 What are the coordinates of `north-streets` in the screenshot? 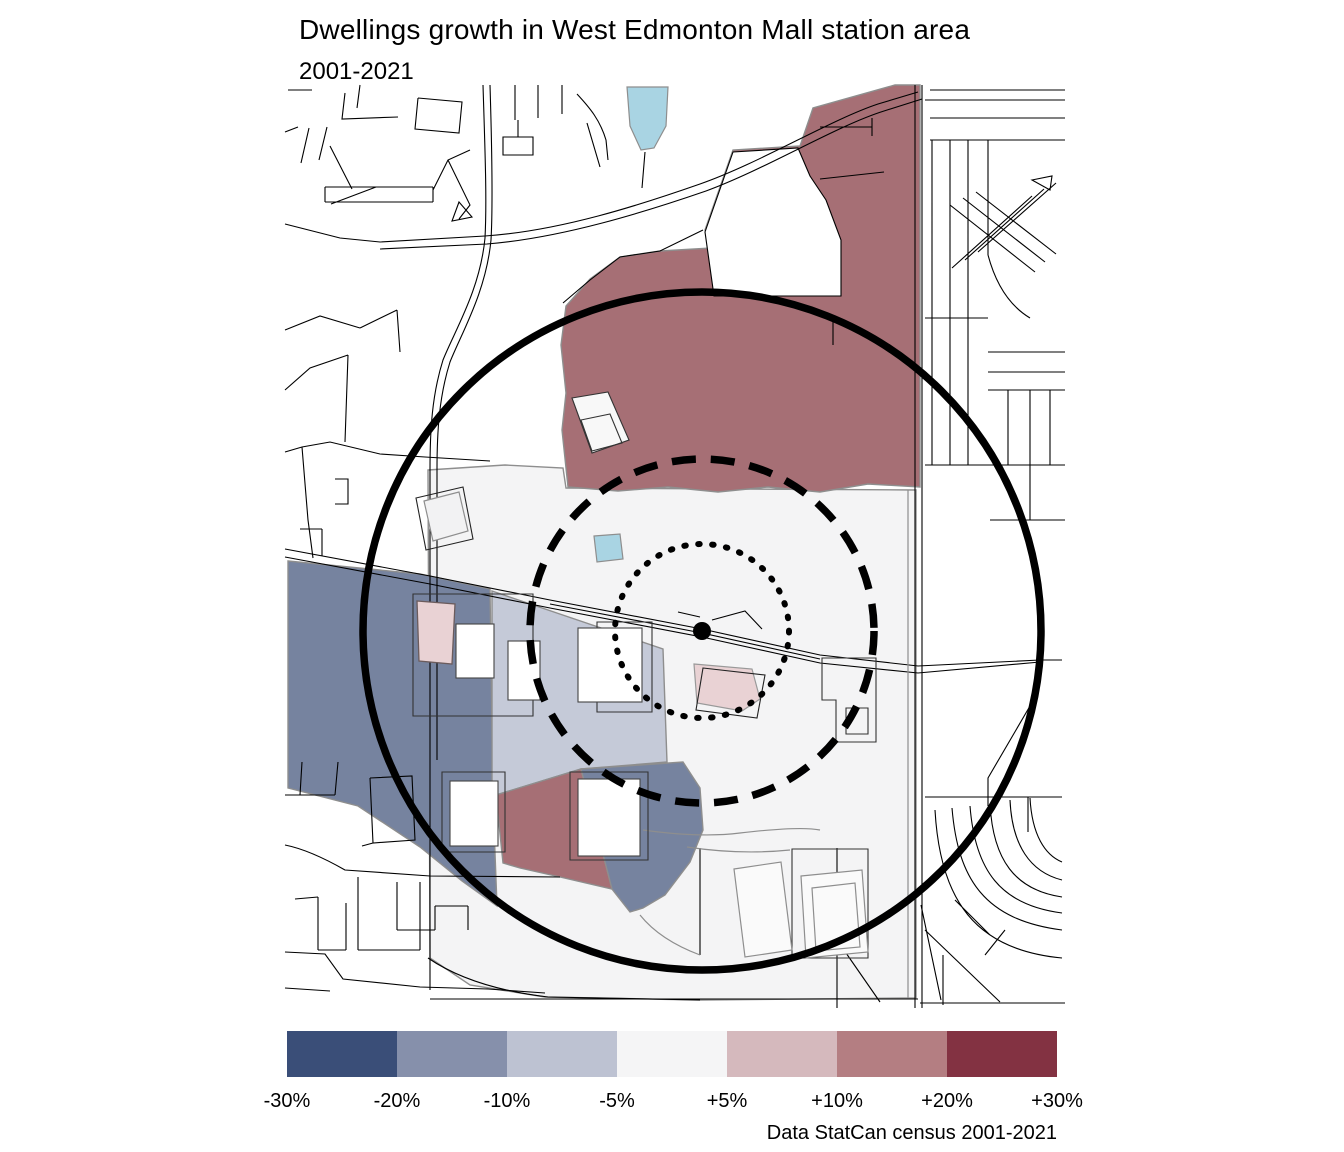 It's located at (574, 137).